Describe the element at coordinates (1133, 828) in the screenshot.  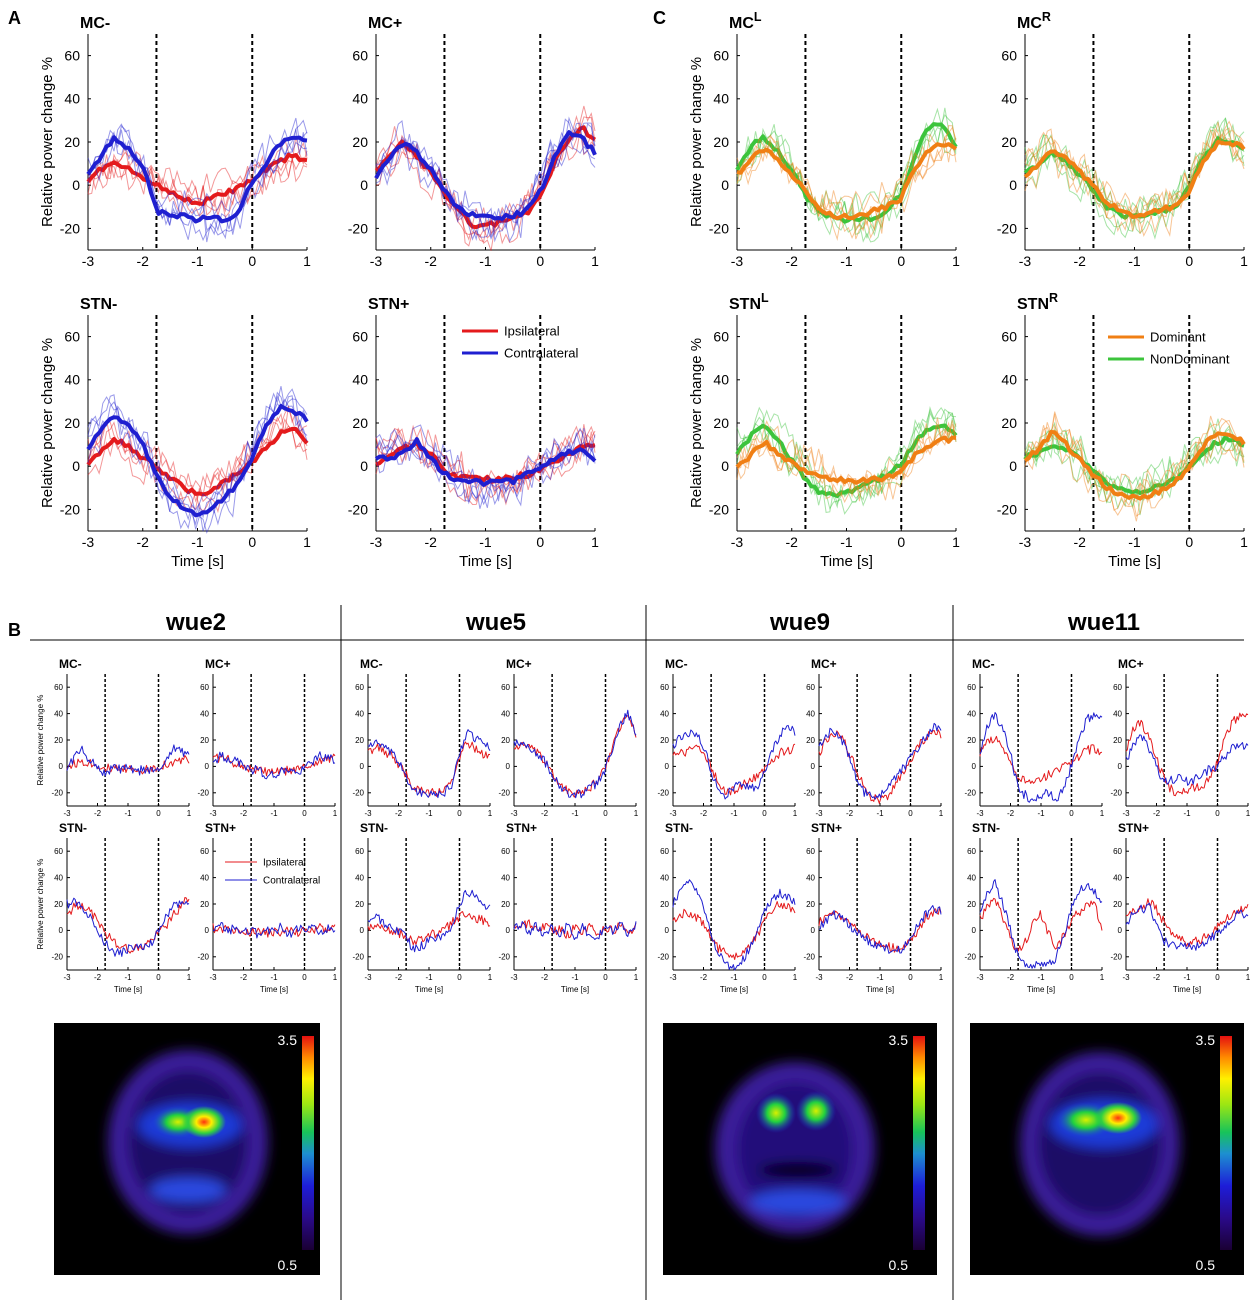
I see `subplot-title: STN+` at that location.